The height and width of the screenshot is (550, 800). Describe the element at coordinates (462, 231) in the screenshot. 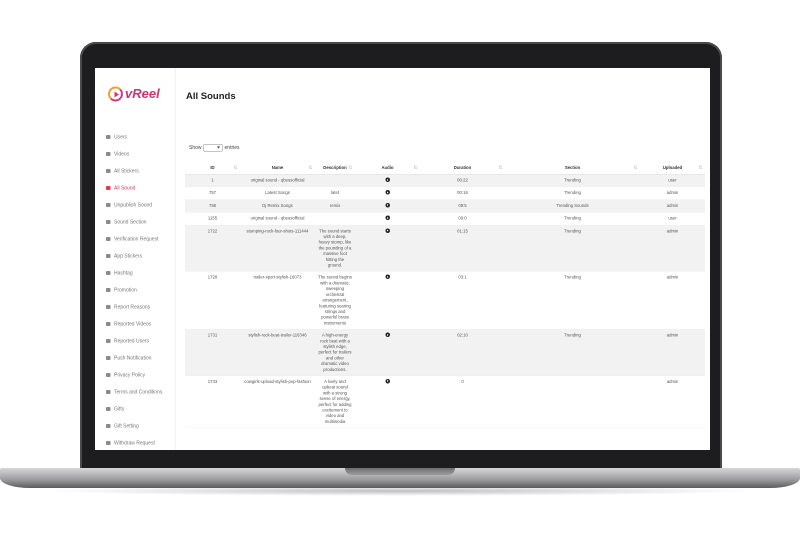

I see `duration: 01:15` at that location.